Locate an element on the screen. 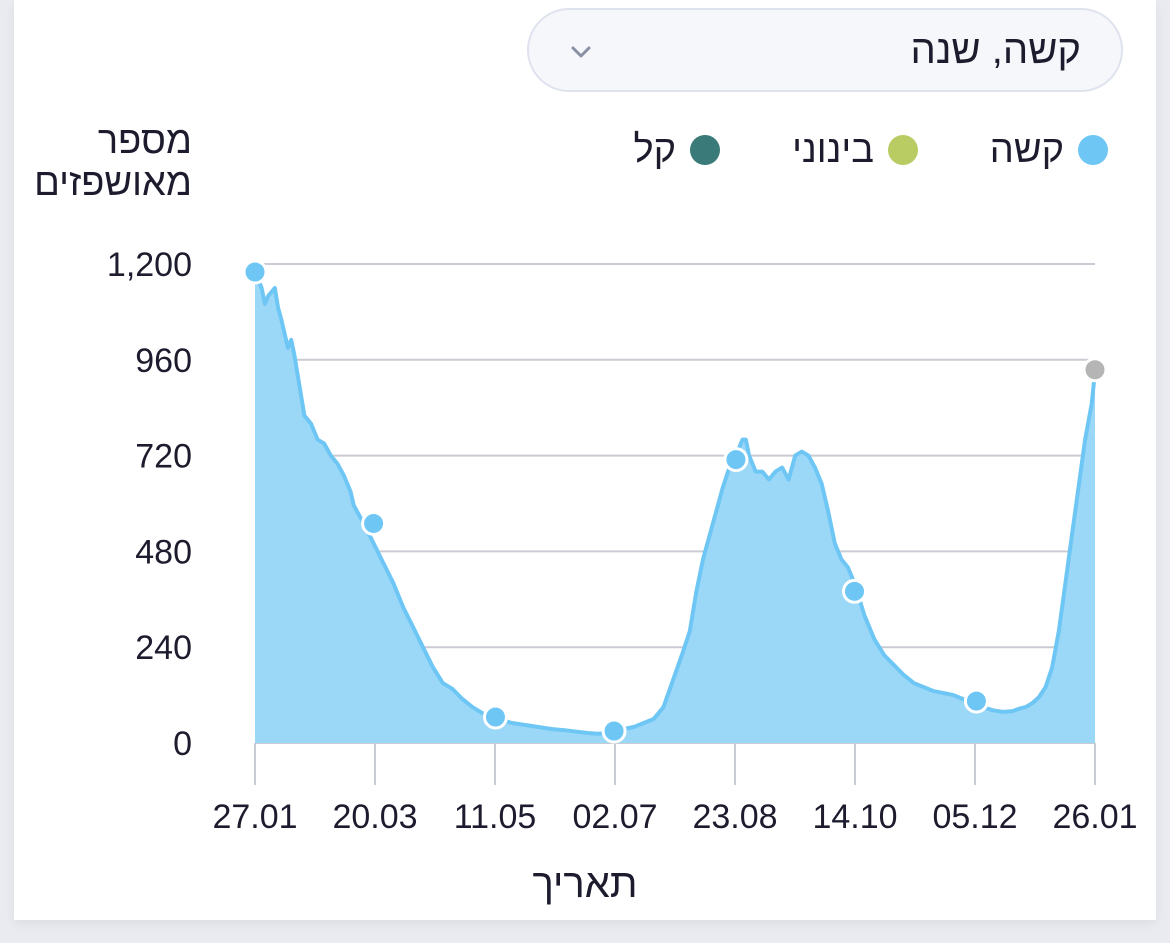  period-severity-dropdown: קשה, שנה is located at coordinates (825, 50).